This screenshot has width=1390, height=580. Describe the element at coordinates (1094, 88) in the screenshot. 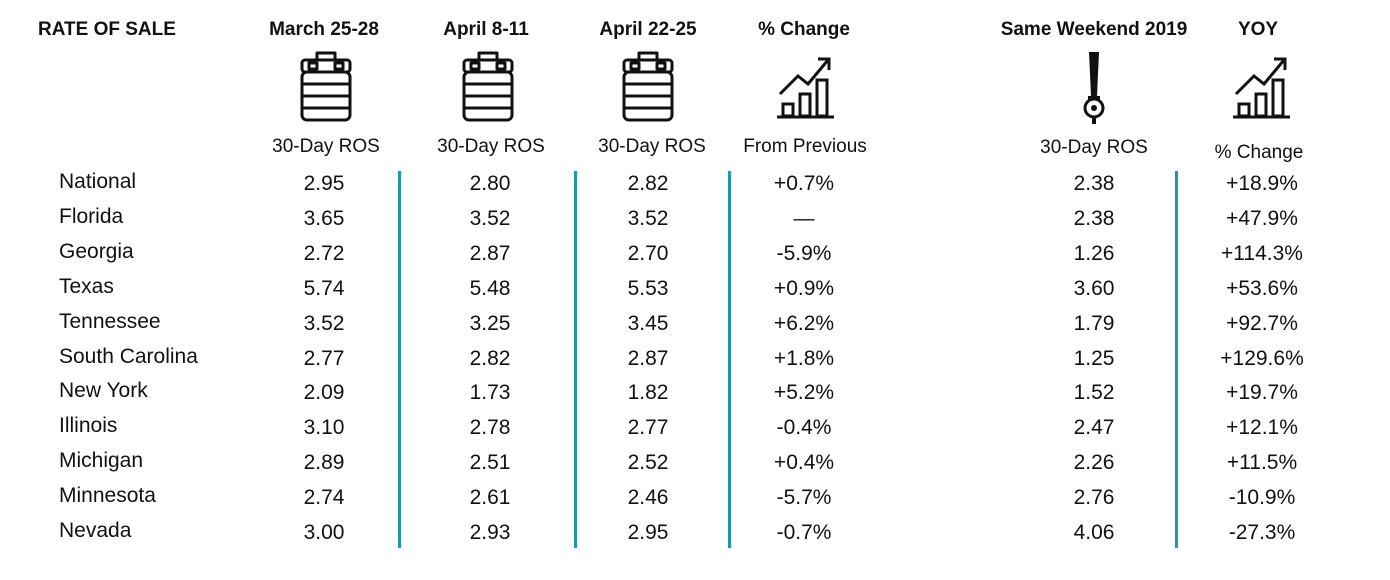

I see `beer-tap-icon` at that location.